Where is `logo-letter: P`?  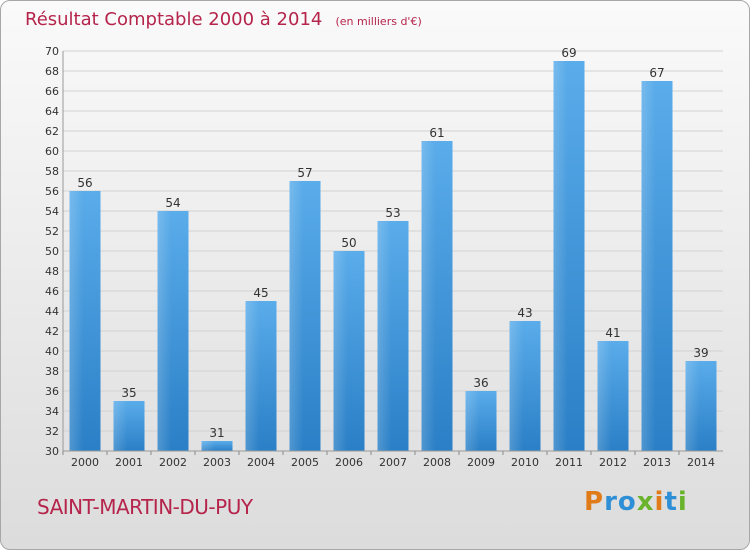
logo-letter: P is located at coordinates (594, 502).